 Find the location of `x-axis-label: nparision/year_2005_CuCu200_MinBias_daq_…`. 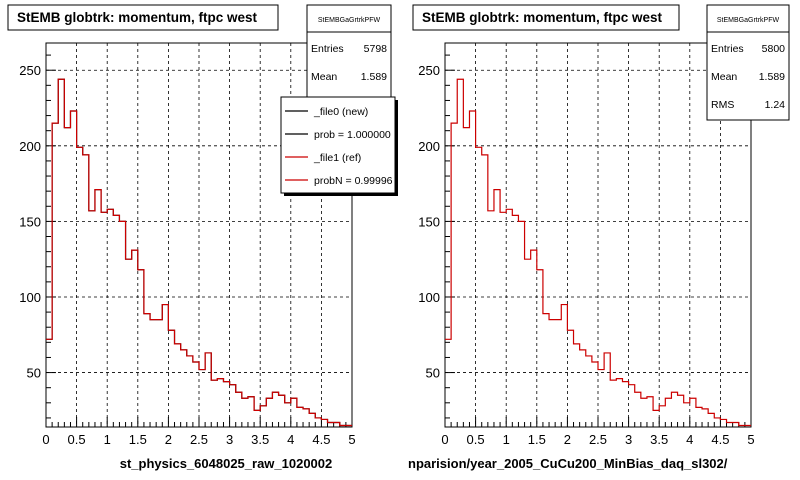

x-axis-label: nparision/year_2005_CuCu200_MinBias_daq_… is located at coordinates (568, 463).